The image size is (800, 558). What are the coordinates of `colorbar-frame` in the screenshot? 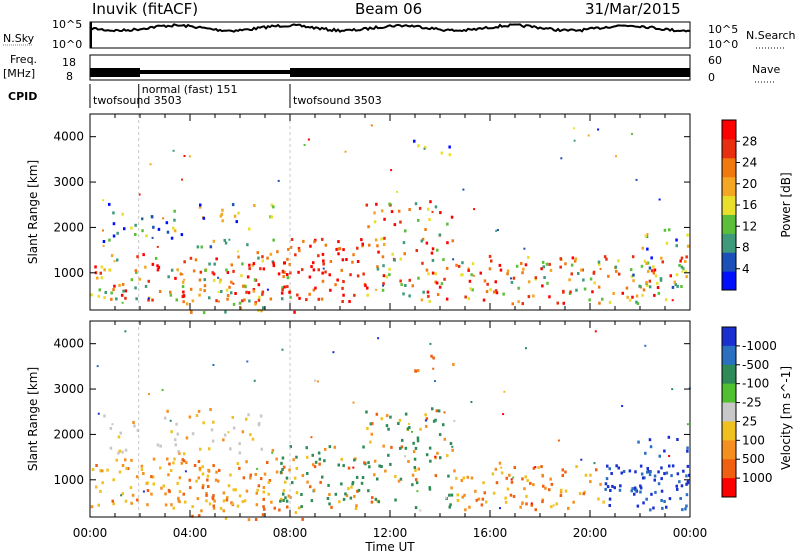 It's located at (729, 412).